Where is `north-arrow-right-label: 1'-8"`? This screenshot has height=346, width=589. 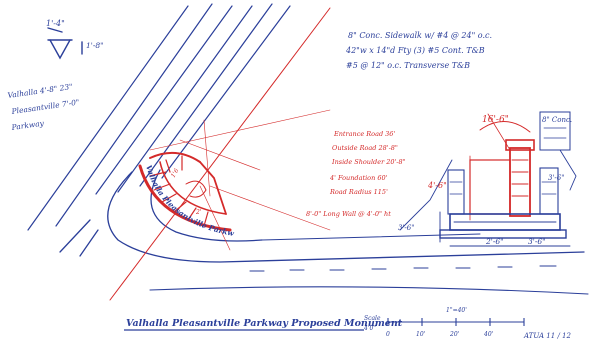
north-arrow-right-label: 1'-8" is located at coordinates (95, 45).